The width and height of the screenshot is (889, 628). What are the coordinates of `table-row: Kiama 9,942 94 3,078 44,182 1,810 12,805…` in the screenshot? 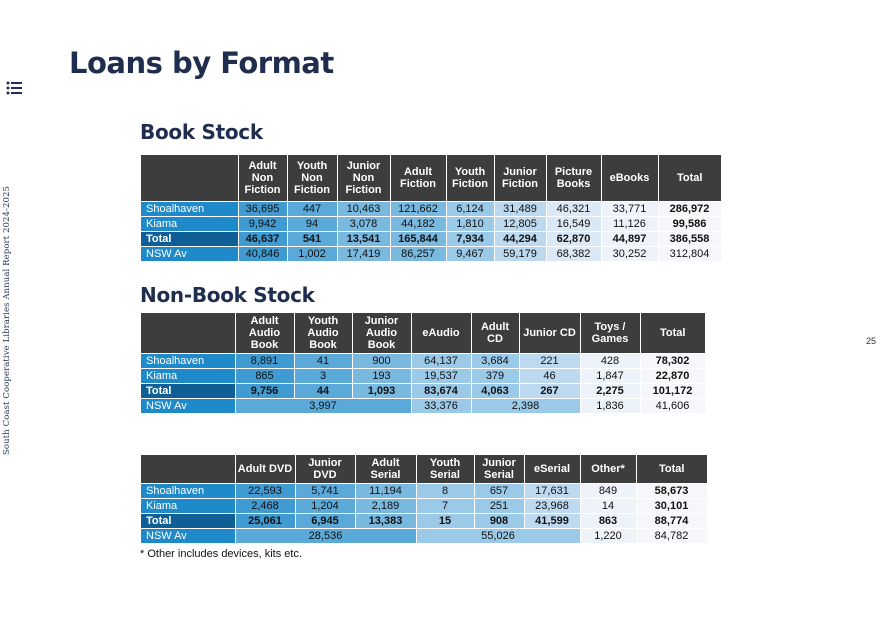 It's located at (431, 223).